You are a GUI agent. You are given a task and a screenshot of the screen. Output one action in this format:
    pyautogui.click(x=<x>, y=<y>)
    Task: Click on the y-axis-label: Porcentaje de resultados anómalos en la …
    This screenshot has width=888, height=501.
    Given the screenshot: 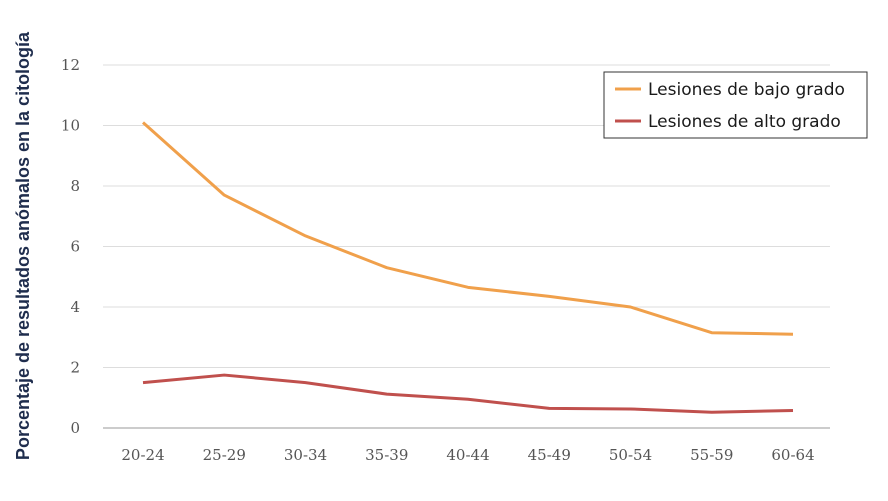 What is the action you would take?
    pyautogui.click(x=23, y=245)
    